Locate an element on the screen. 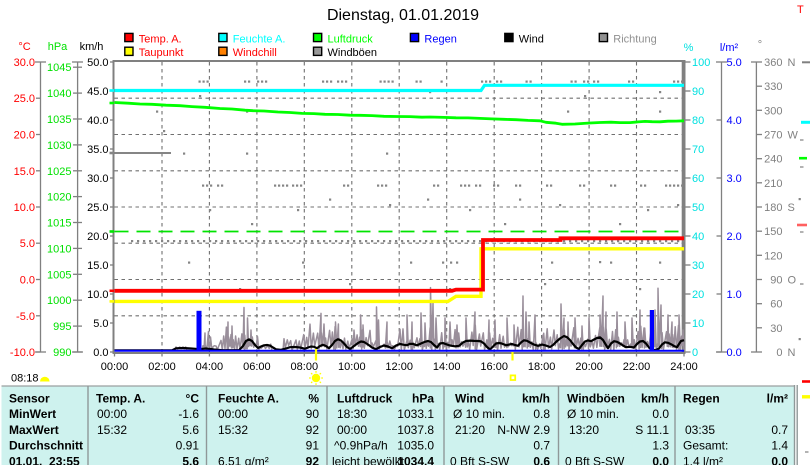 This screenshot has width=810, height=465. svg-text: Temp. A. is located at coordinates (120, 399).